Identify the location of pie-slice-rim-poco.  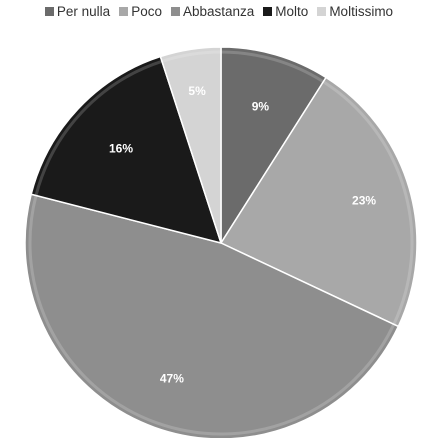
(368, 202).